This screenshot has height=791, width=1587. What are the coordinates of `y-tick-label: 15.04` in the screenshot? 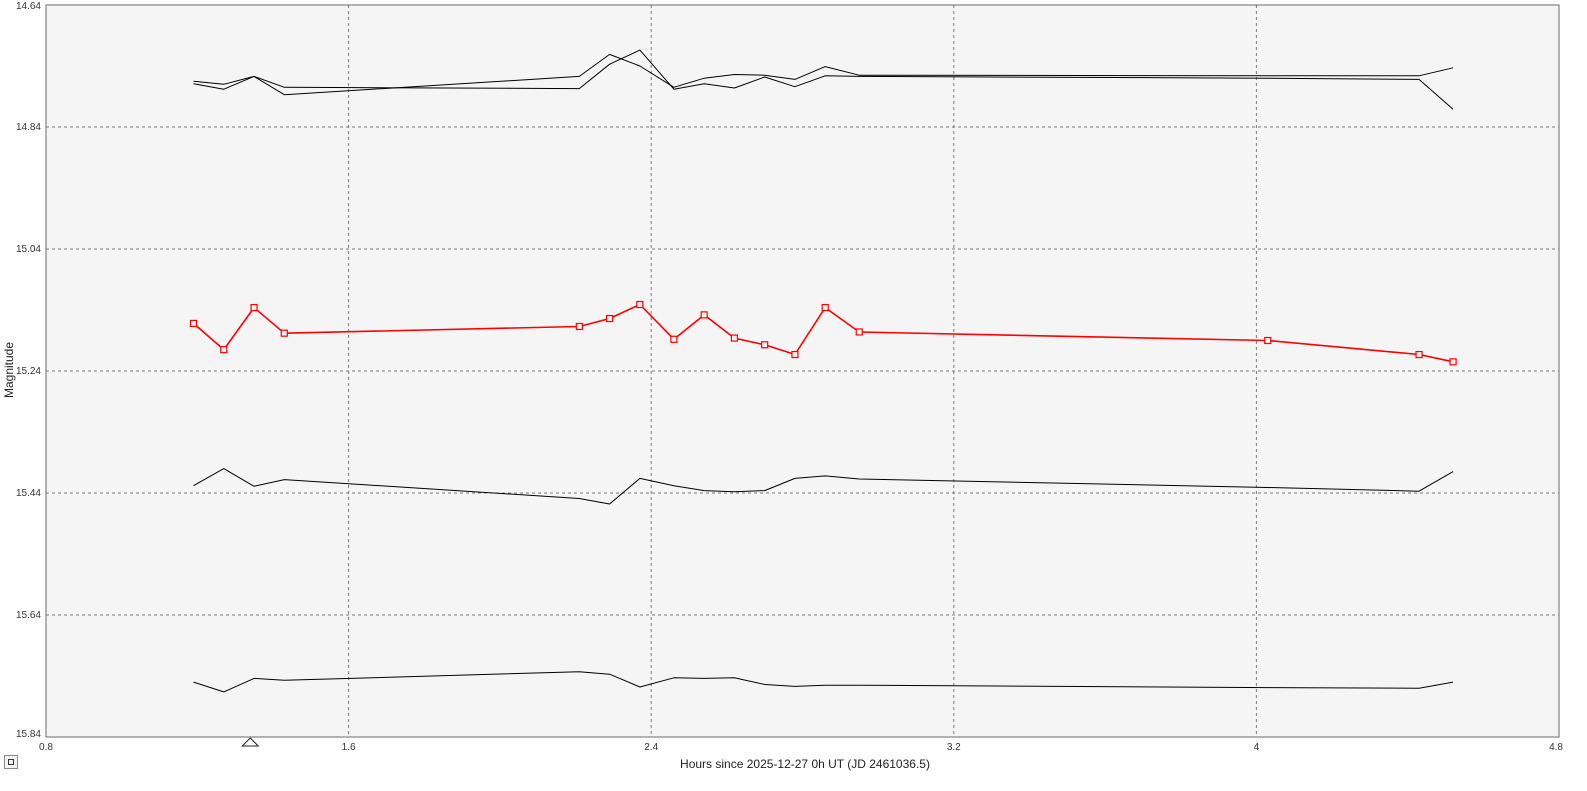 It's located at (28, 249).